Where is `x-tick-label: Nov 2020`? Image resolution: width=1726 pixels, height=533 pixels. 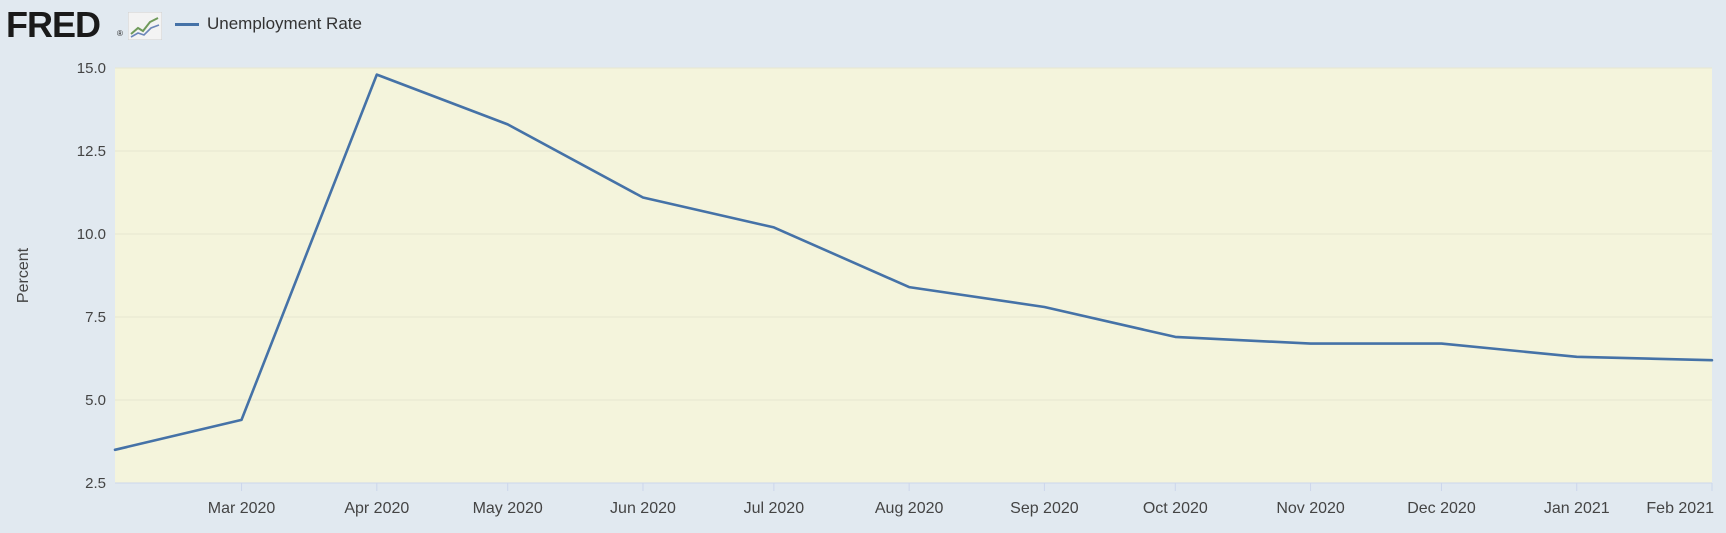 x-tick-label: Nov 2020 is located at coordinates (1310, 508).